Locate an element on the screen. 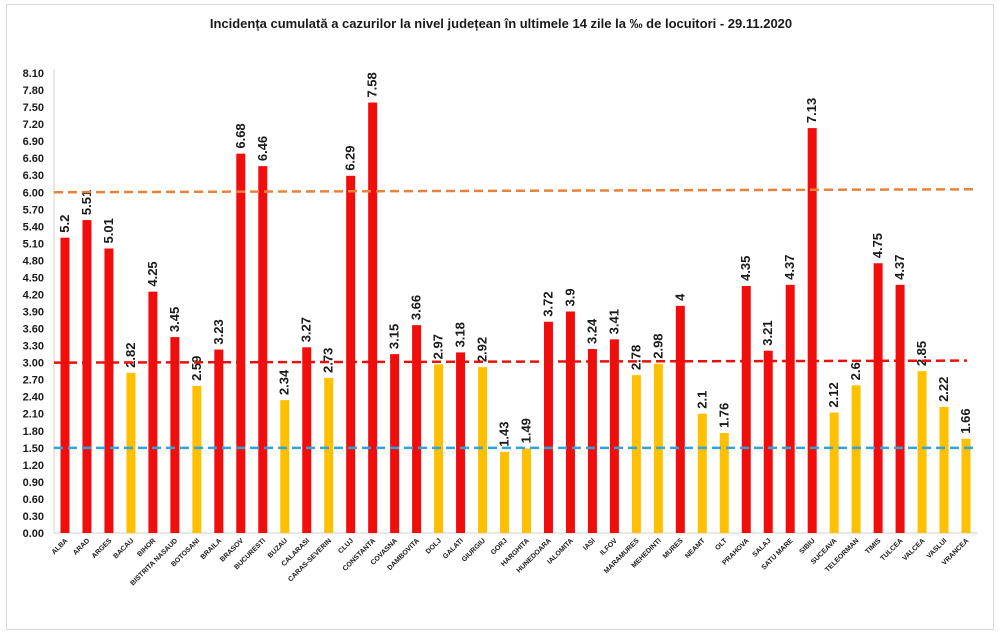 This screenshot has height=640, width=1002. y-tick-label: 1.50 is located at coordinates (33, 449).